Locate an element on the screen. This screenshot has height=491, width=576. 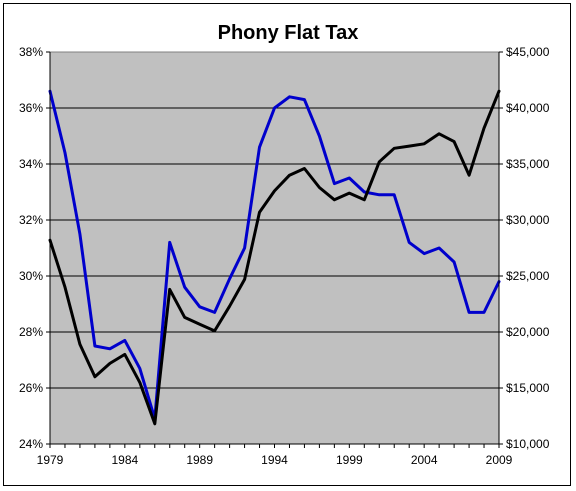
y-right-tick-label: $25,000 is located at coordinates (528, 276).